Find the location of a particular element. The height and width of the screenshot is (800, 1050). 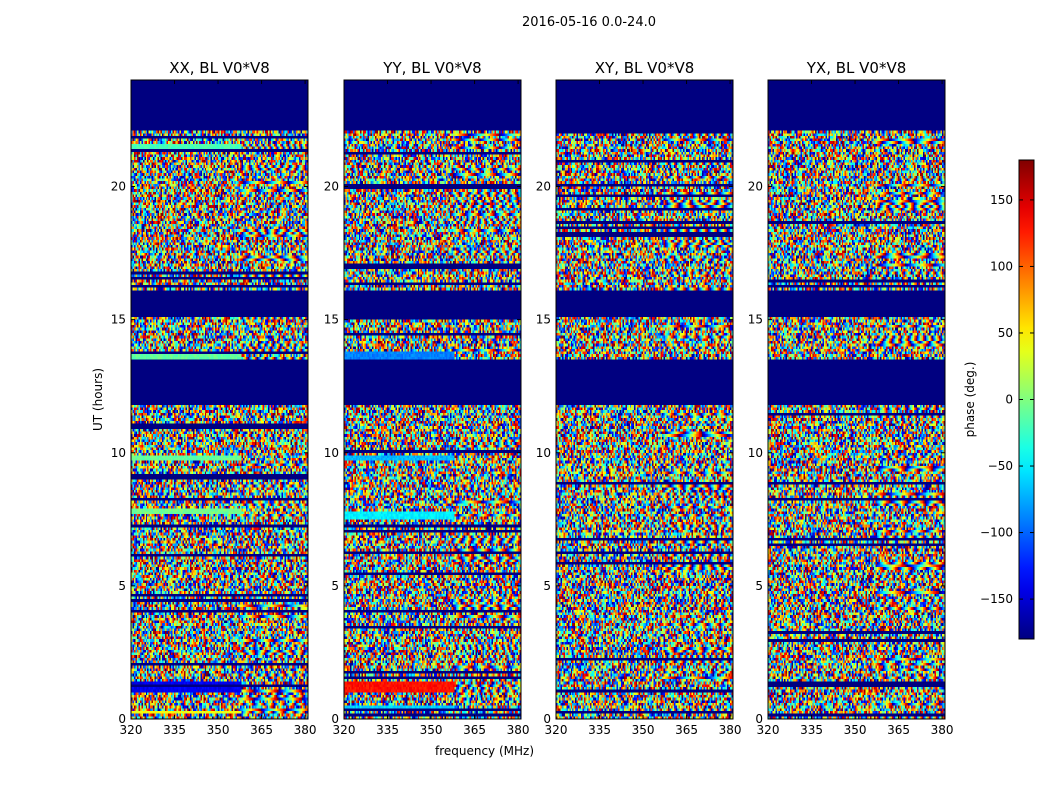

colorbar: −150 −100 −50 0 50 100 150 phase (deg.) is located at coordinates (999, 399).